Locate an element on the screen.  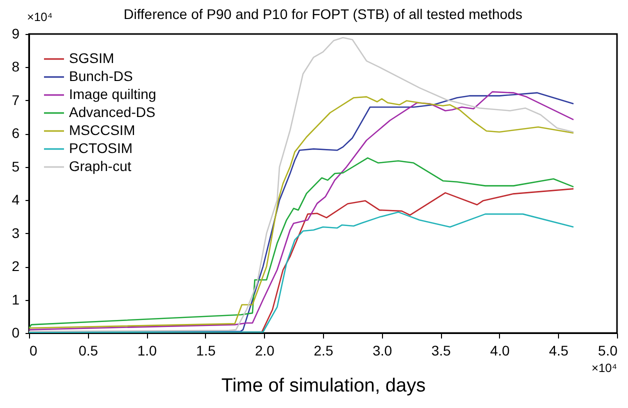
legend-label: SGSIM is located at coordinates (91, 58).